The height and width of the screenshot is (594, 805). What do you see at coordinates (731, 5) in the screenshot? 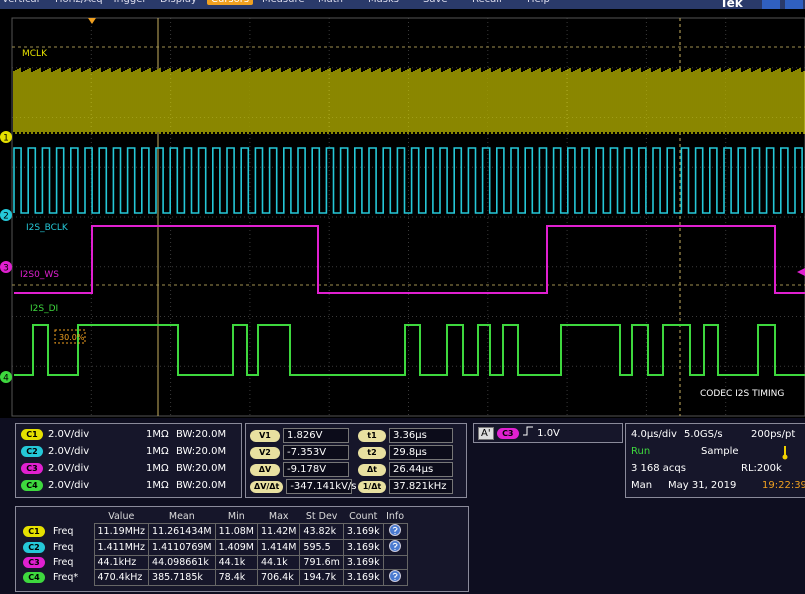
I see `brand: Tek` at bounding box center [731, 5].